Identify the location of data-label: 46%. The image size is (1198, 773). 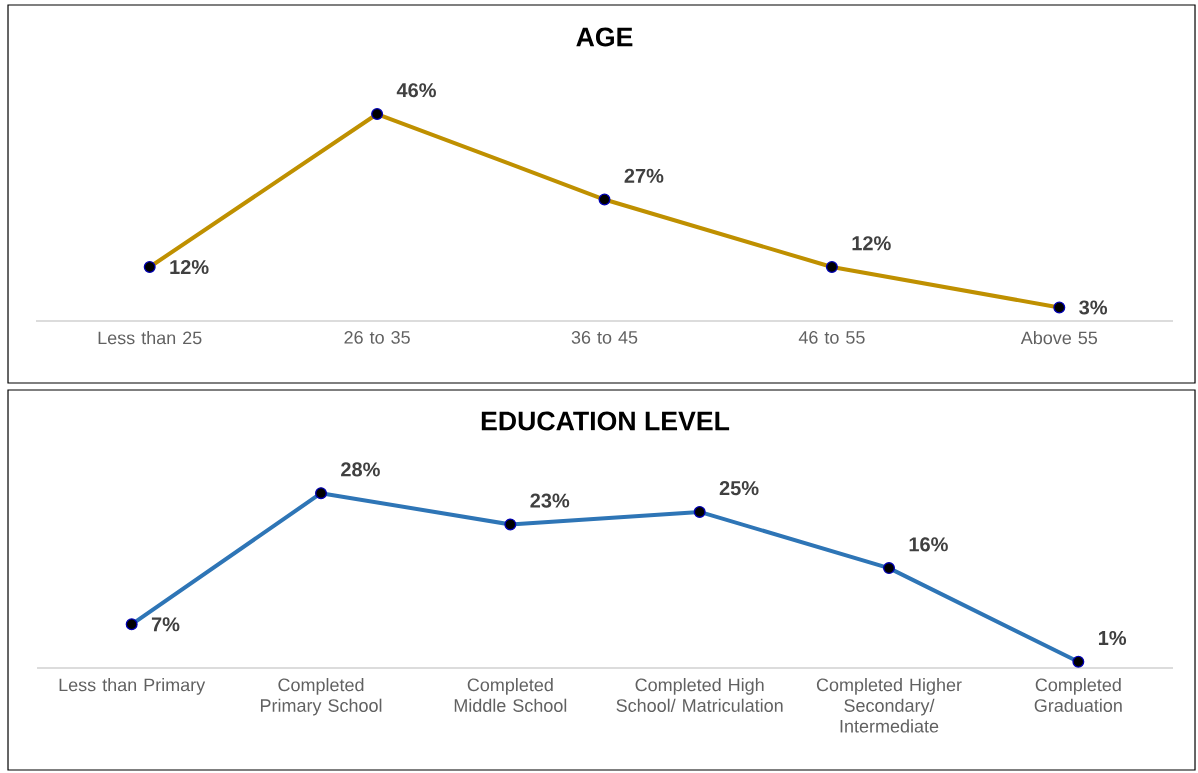
(416, 90).